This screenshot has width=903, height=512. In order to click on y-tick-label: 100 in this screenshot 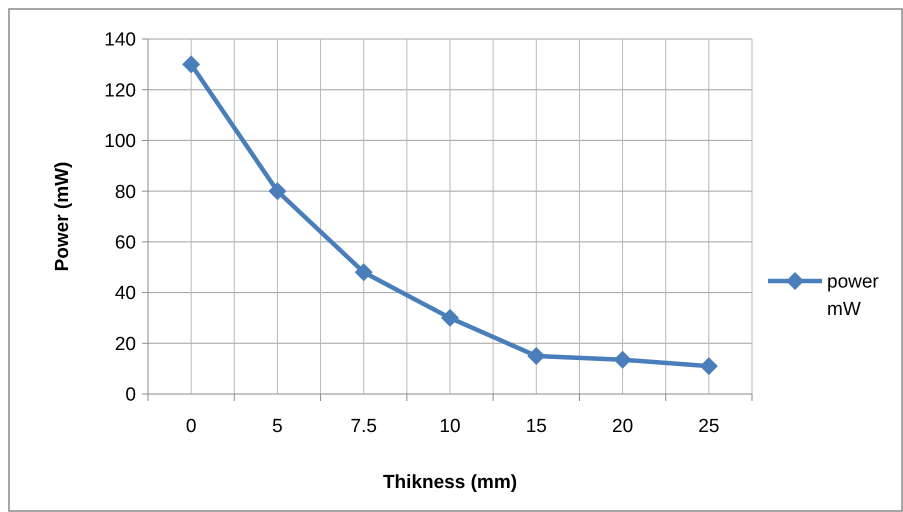, I will do `click(120, 141)`.